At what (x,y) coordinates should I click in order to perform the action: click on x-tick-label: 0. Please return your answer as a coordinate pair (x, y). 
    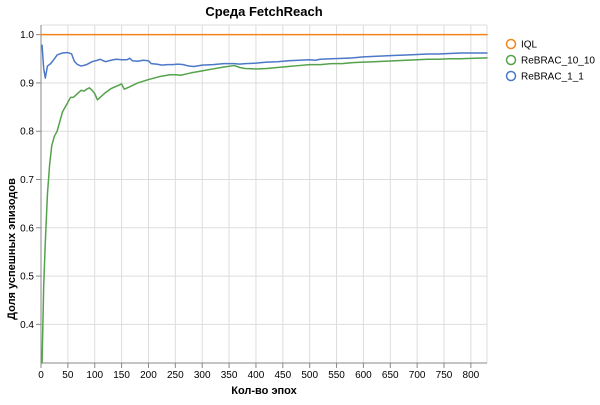
    Looking at the image, I should click on (41, 375).